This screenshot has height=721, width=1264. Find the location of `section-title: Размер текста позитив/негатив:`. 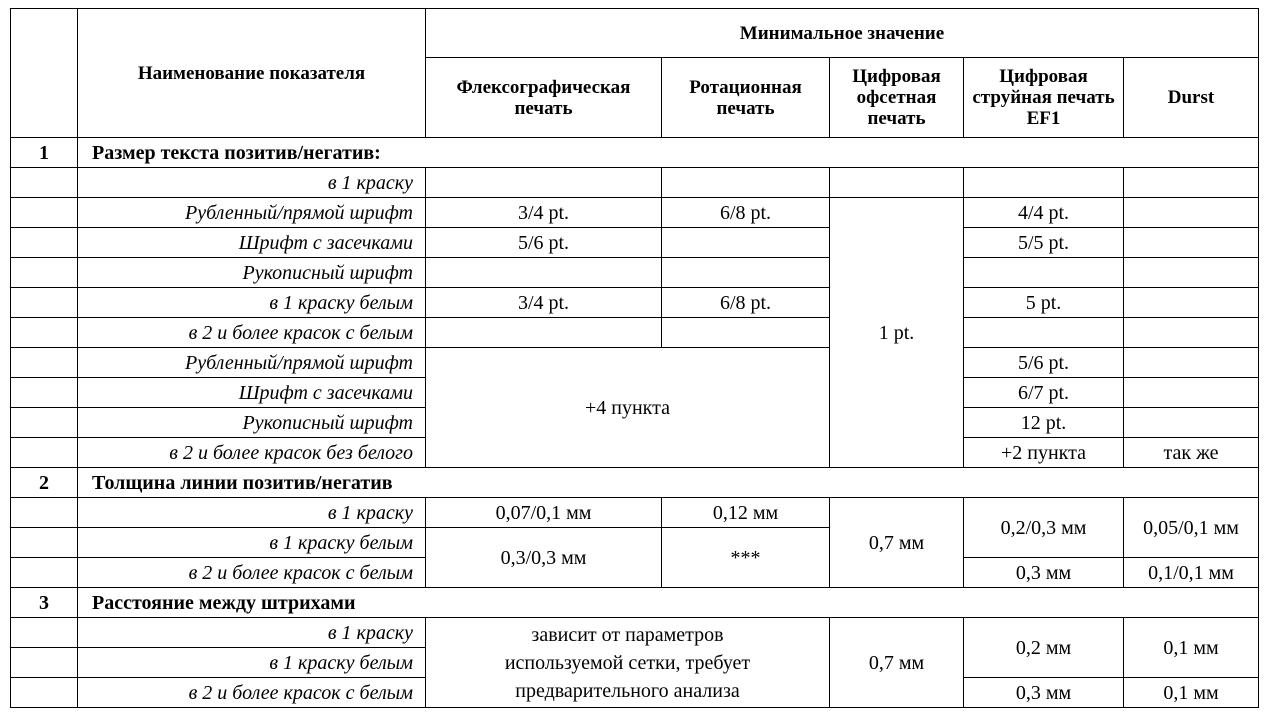

section-title: Размер текста позитив/негатив: is located at coordinates (668, 152).